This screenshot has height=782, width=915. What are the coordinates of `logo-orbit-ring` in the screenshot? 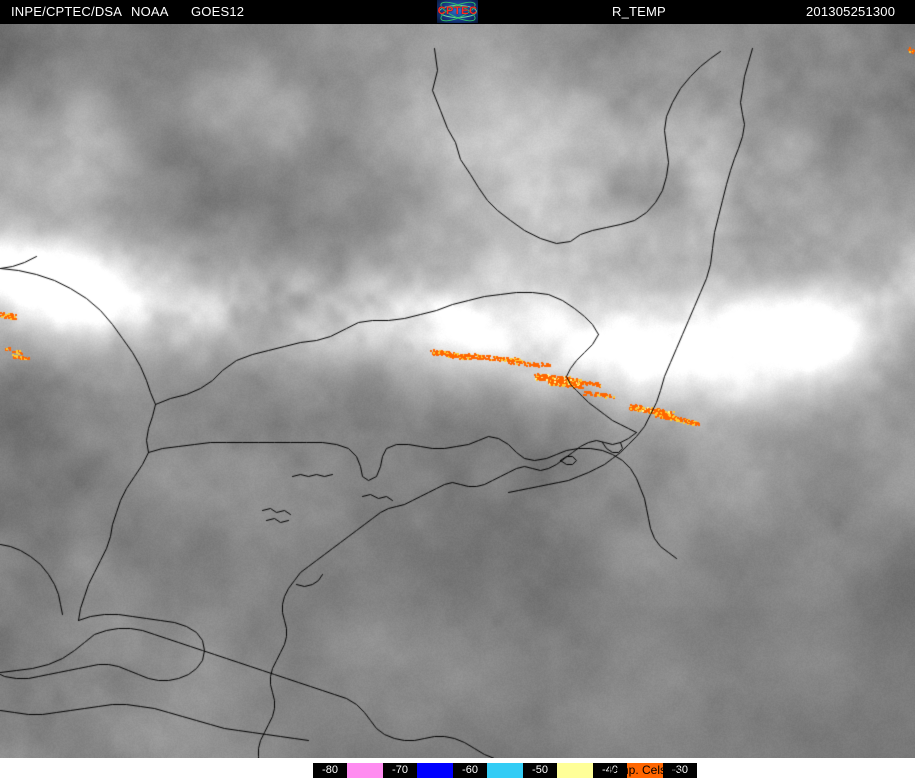 It's located at (457, 11).